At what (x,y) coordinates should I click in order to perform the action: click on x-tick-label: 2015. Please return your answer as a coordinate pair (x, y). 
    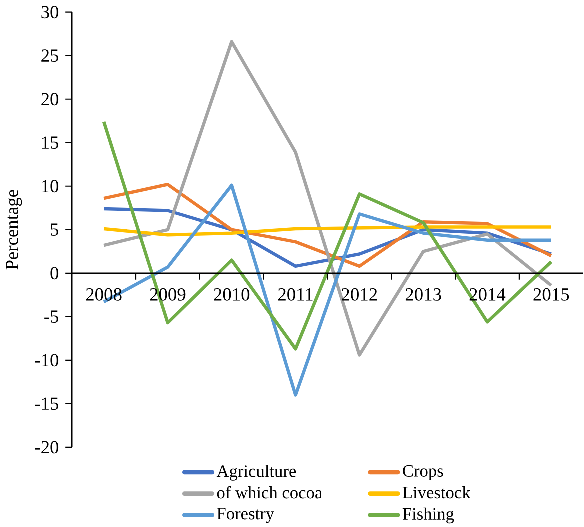
    Looking at the image, I should click on (552, 294).